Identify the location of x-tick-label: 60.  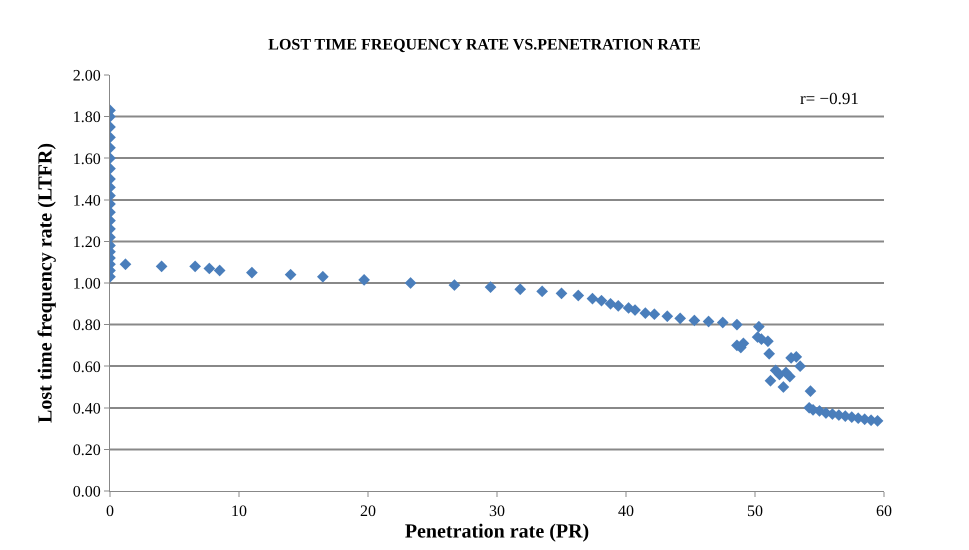
(884, 511).